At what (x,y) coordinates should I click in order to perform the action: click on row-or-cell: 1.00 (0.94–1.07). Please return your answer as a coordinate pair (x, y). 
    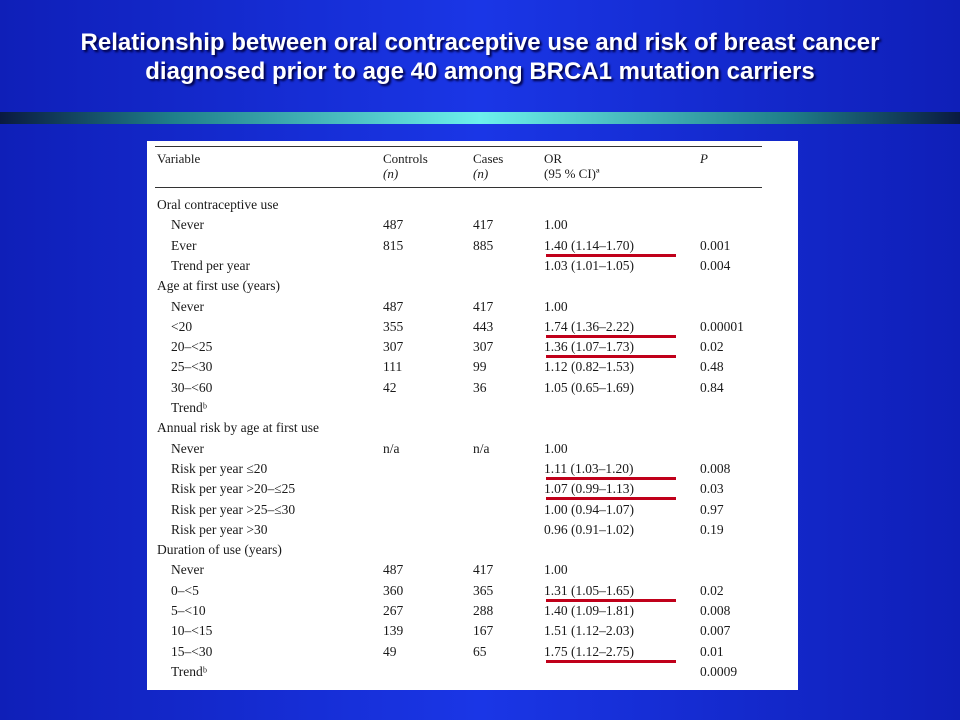
    Looking at the image, I should click on (589, 509).